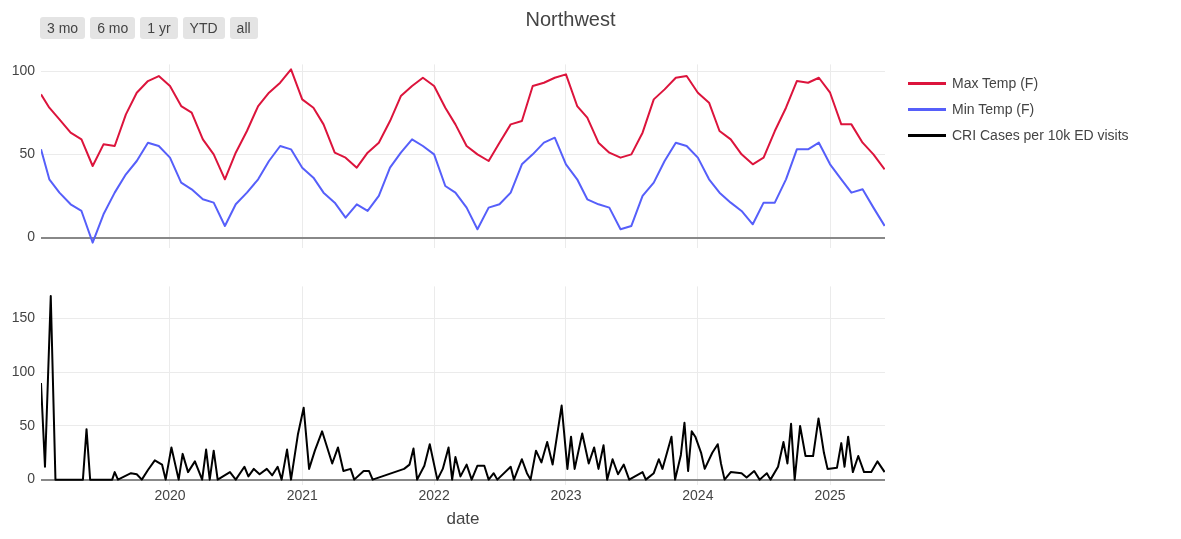 This screenshot has width=1181, height=539. What do you see at coordinates (434, 495) in the screenshot?
I see `x-tick-label: 2022` at bounding box center [434, 495].